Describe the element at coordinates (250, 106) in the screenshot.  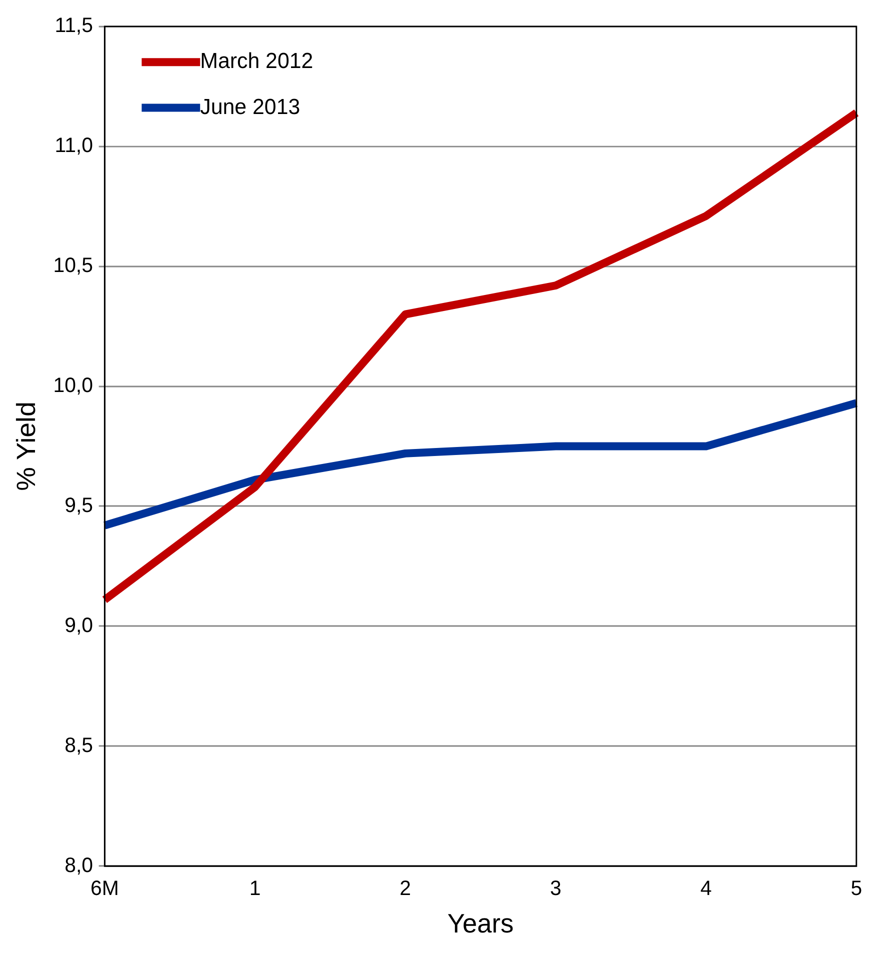
I see `legend-label: June 2013` at that location.